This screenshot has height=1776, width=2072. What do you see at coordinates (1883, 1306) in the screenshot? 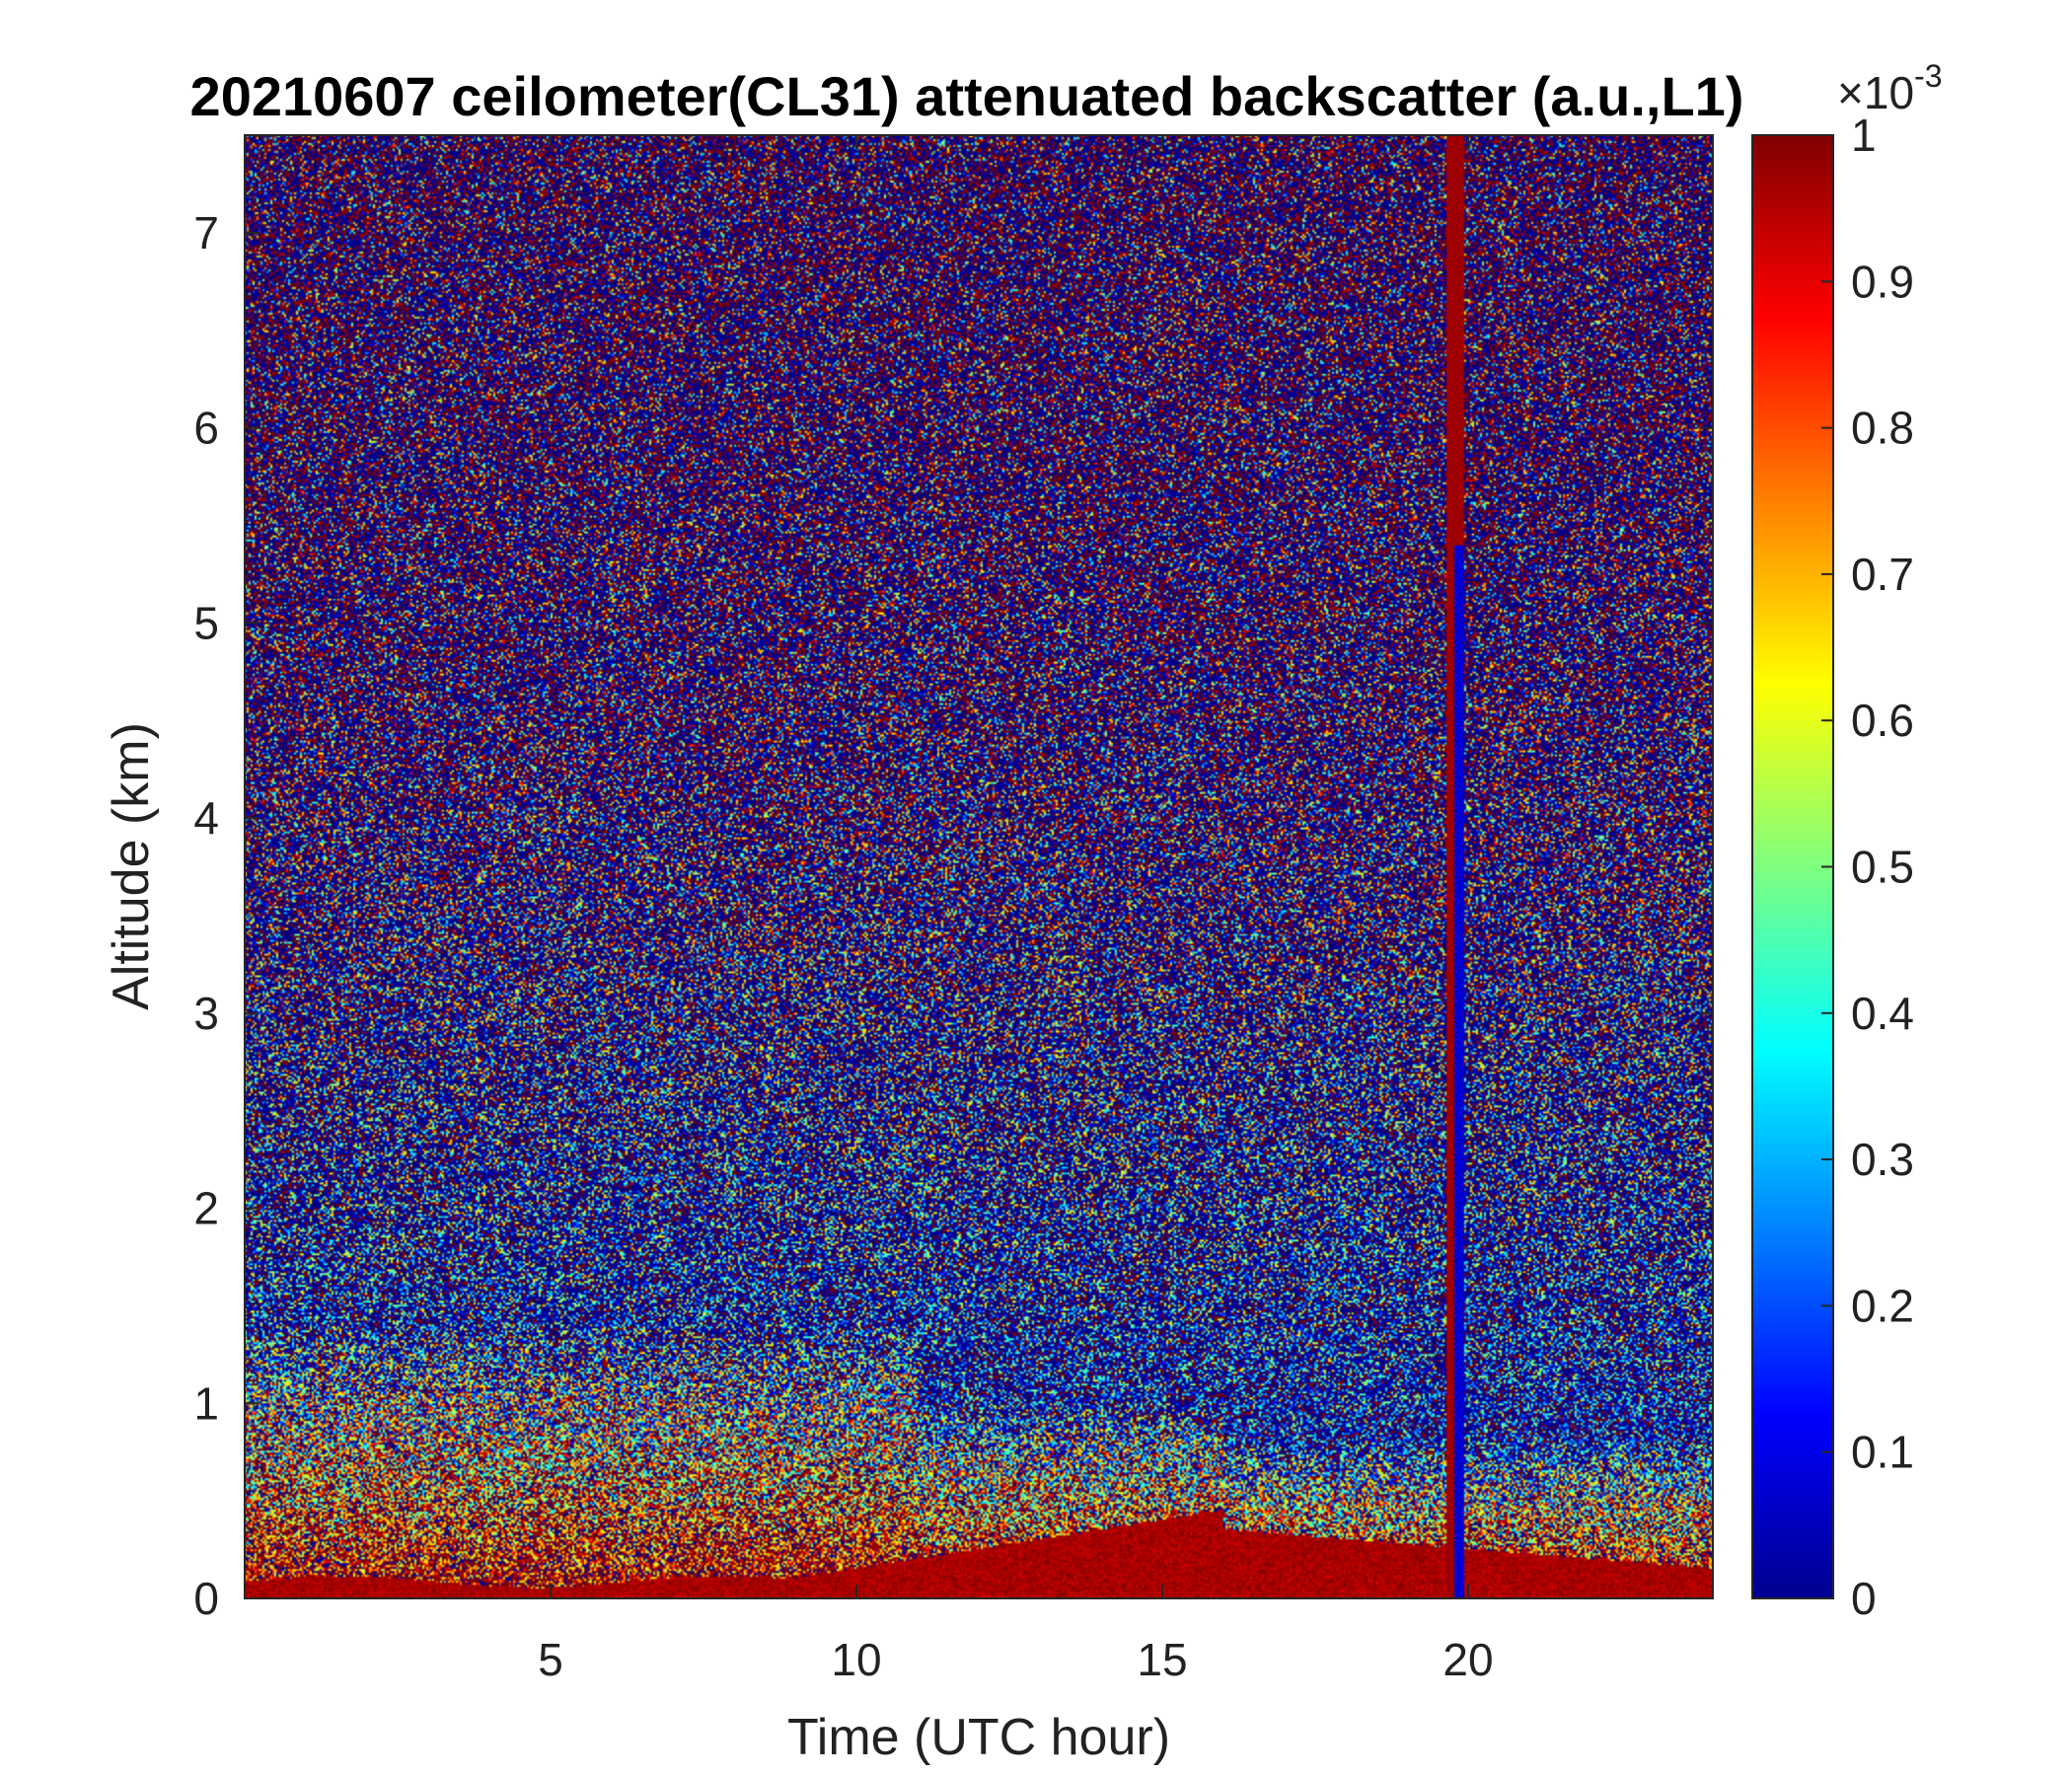
I see `colorbar-tick-label: 0.2` at bounding box center [1883, 1306].